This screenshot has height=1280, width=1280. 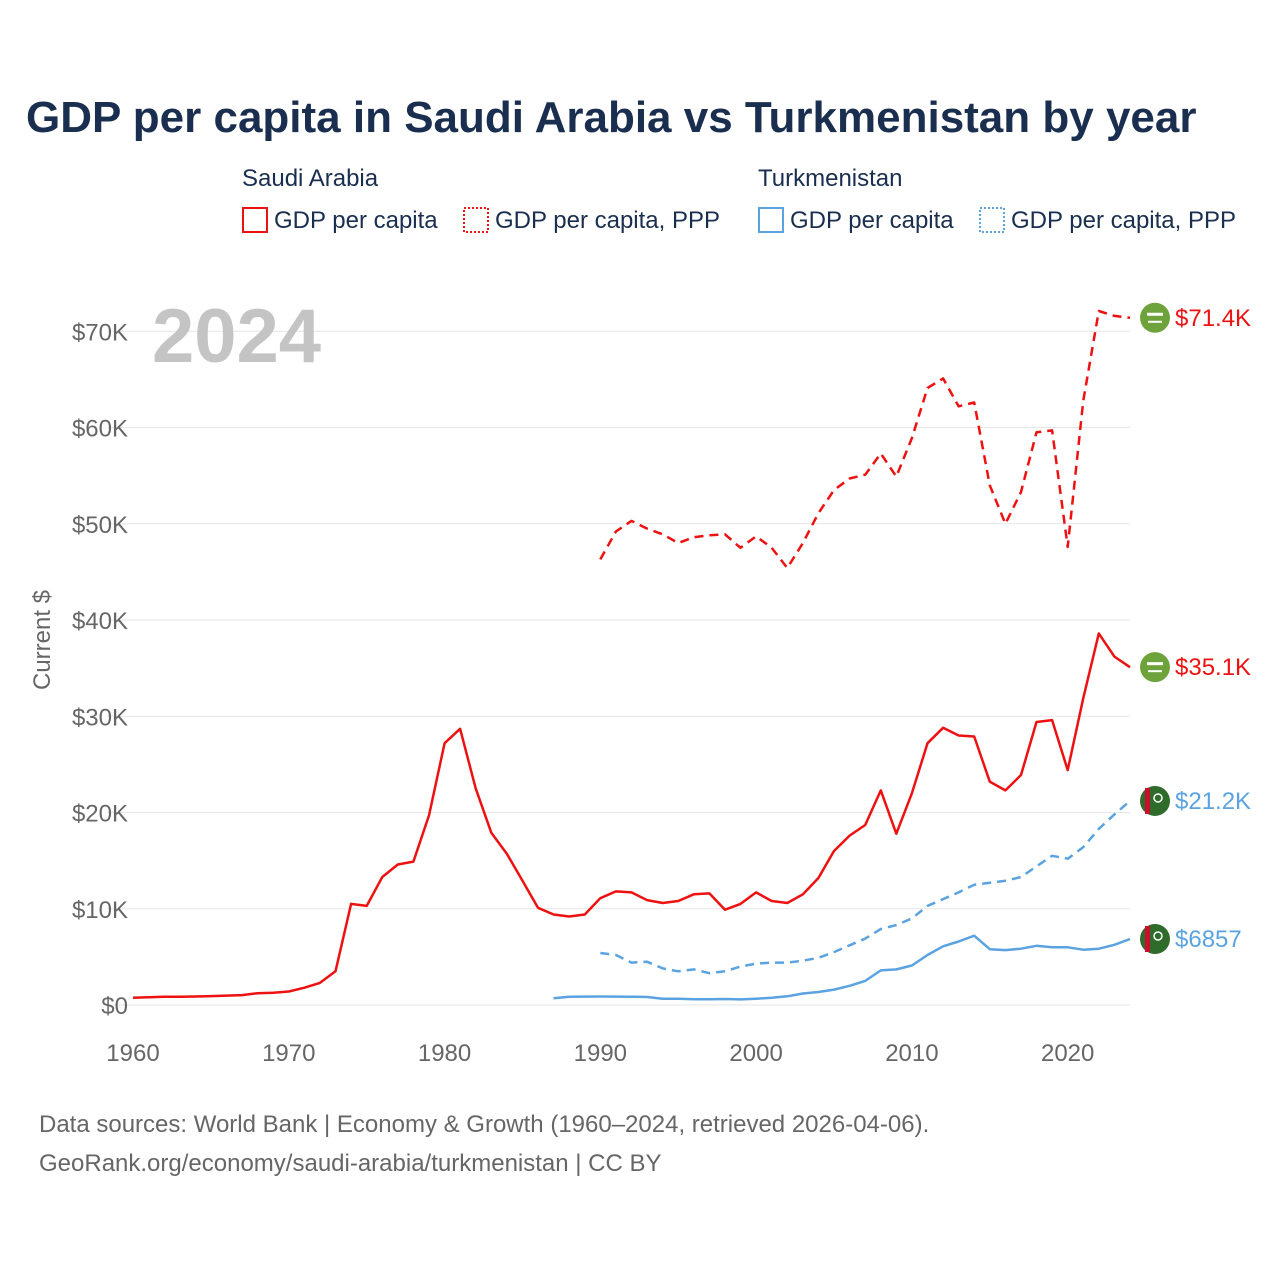 What do you see at coordinates (992, 220) in the screenshot?
I see `legend-swatch-turkmenistan-ppp` at bounding box center [992, 220].